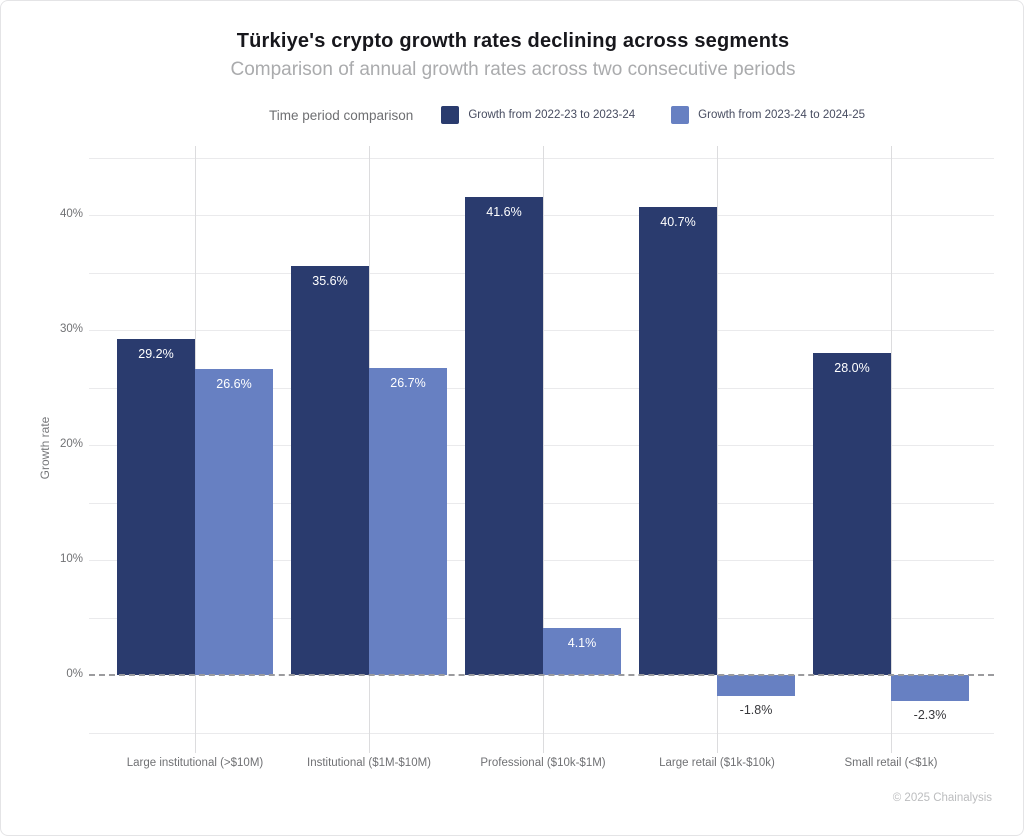 The height and width of the screenshot is (836, 1024). I want to click on legend-item-period1: Growth from 2022-23 to 2023-24, so click(538, 115).